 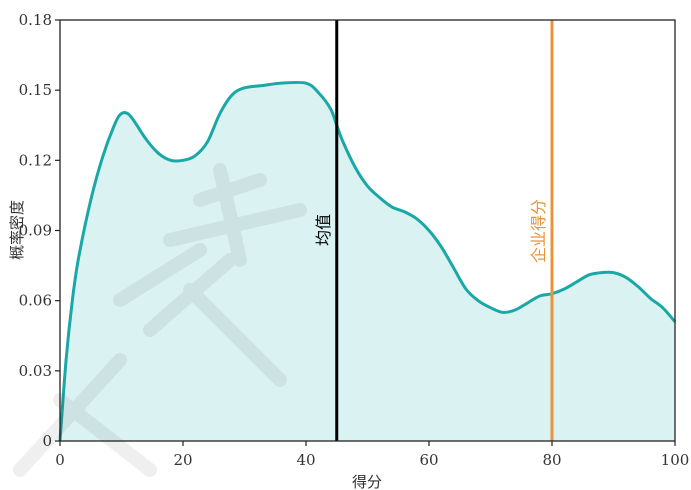 What do you see at coordinates (35, 90) in the screenshot?
I see `y-tick-label: 0.15` at bounding box center [35, 90].